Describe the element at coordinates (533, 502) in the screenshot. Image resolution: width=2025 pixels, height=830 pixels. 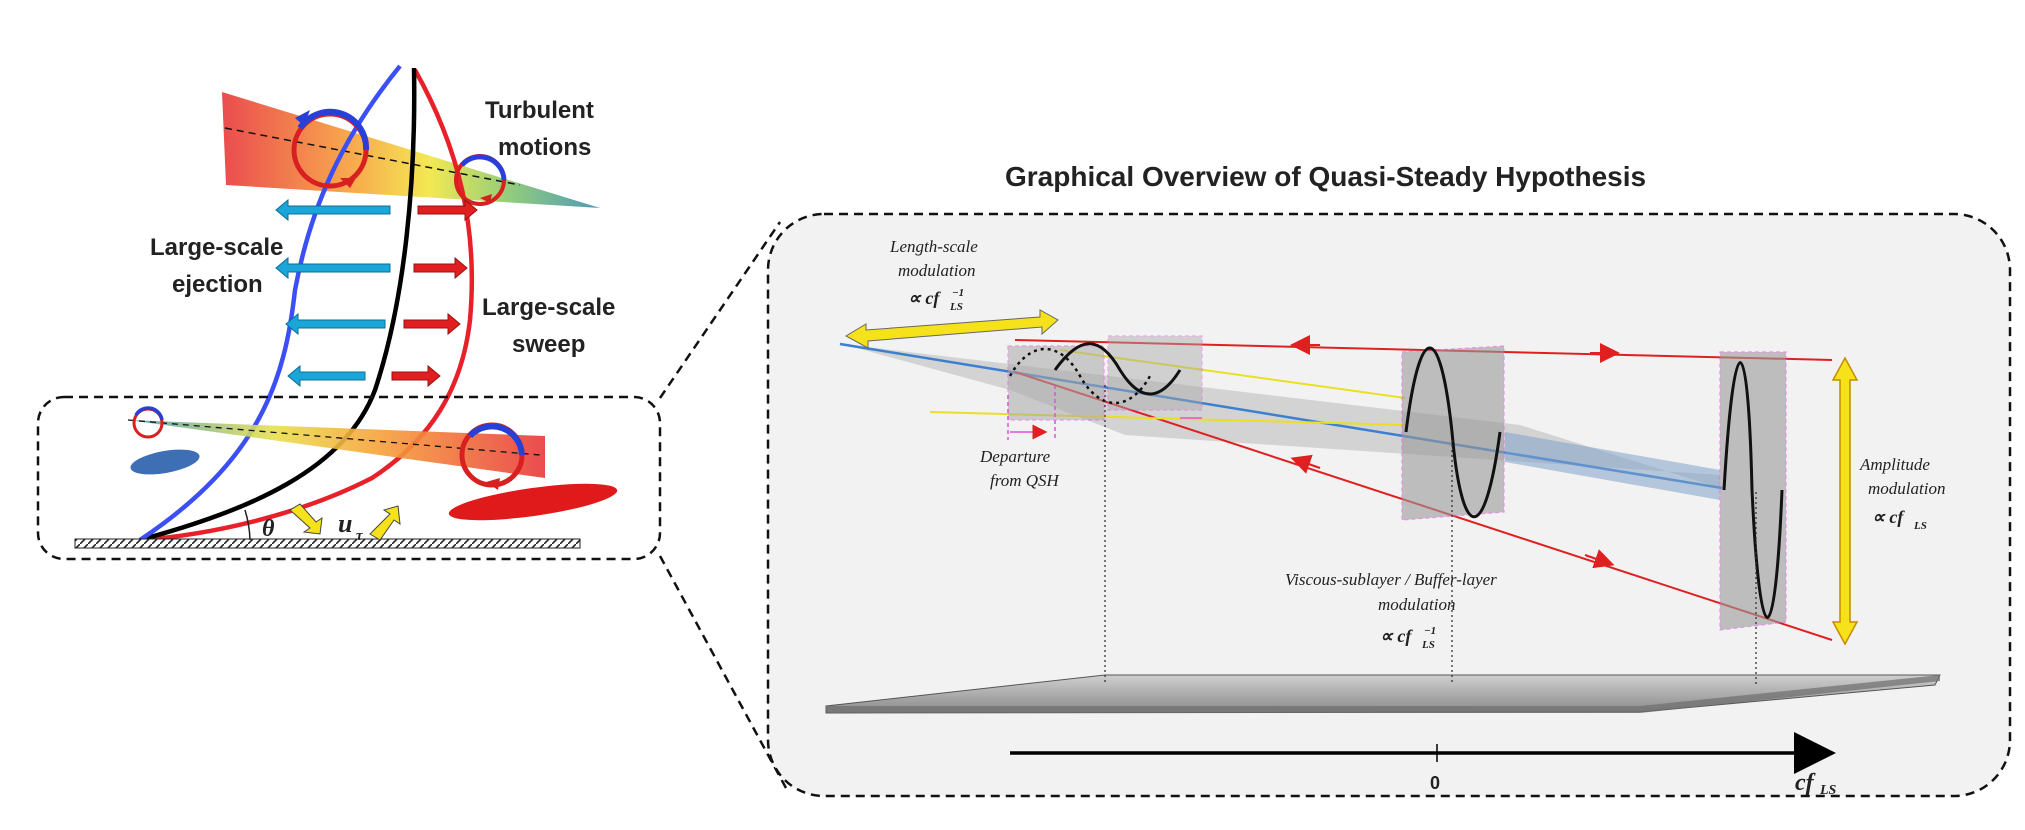
I see `high-speed-streak` at that location.